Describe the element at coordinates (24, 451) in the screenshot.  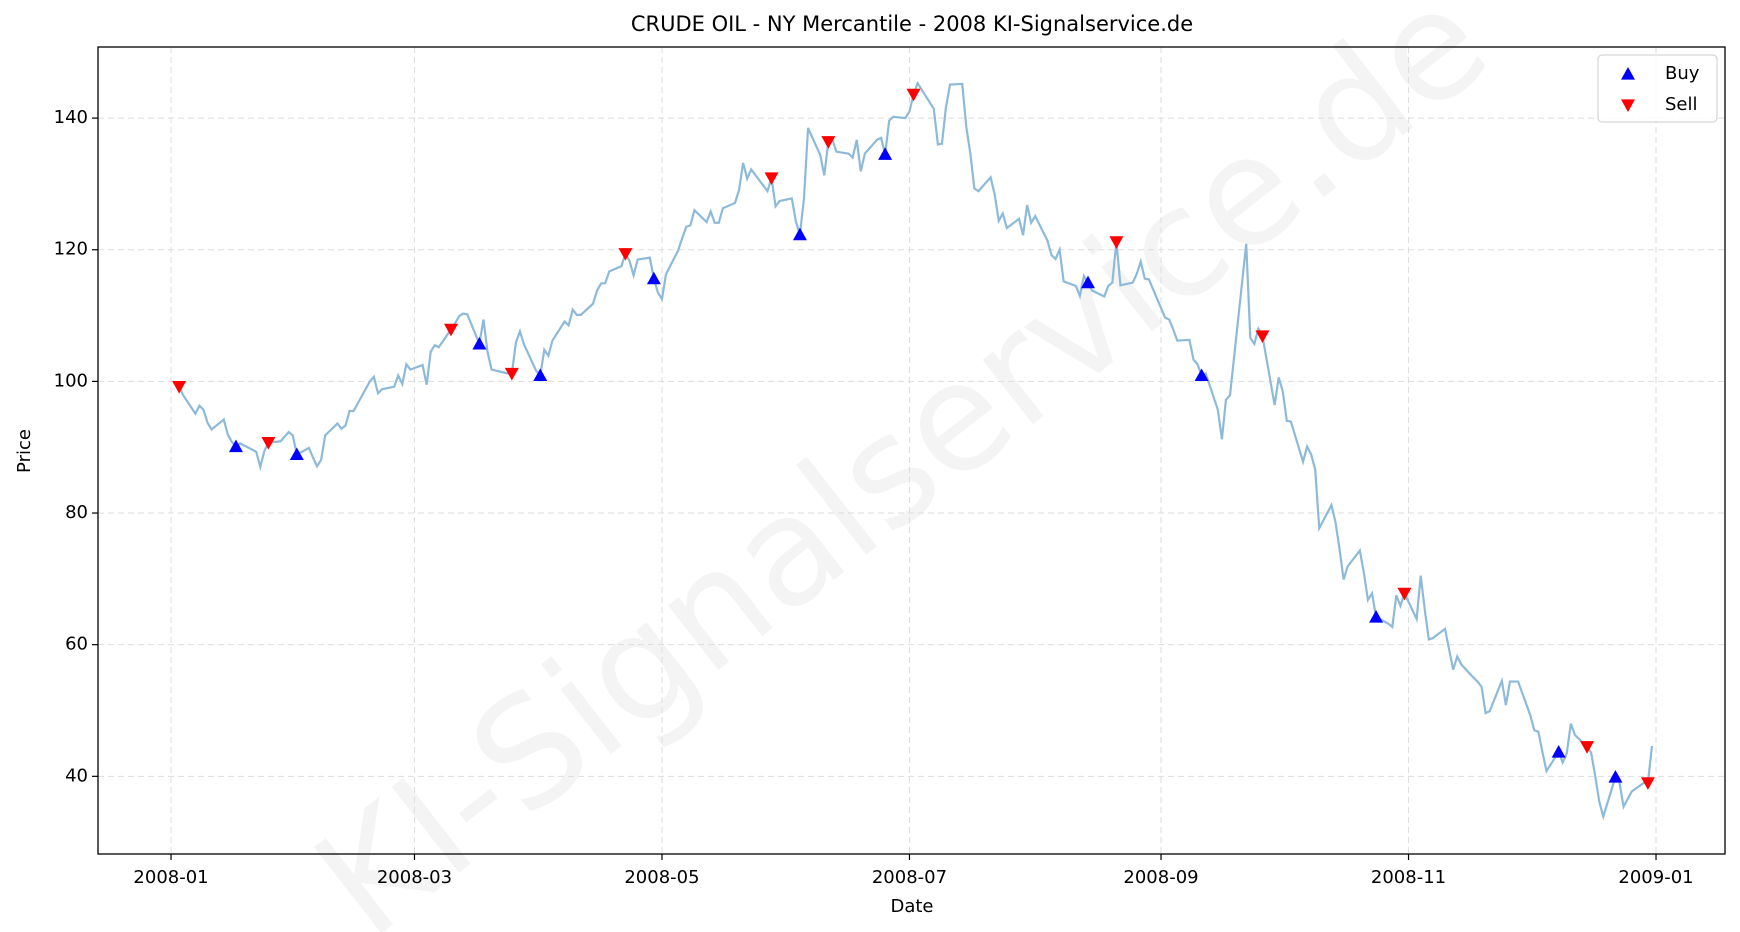
I see `y-axis-label: Price` at that location.